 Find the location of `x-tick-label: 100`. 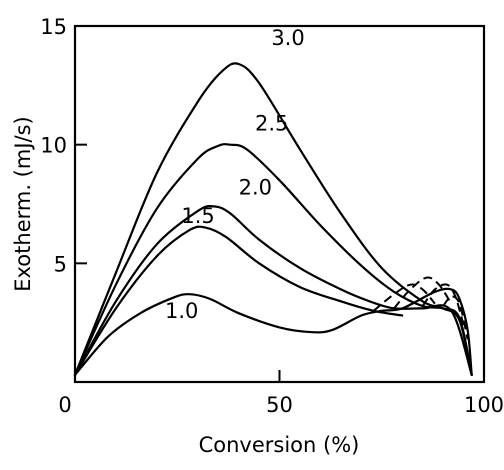

x-tick-label: 100 is located at coordinates (484, 405).